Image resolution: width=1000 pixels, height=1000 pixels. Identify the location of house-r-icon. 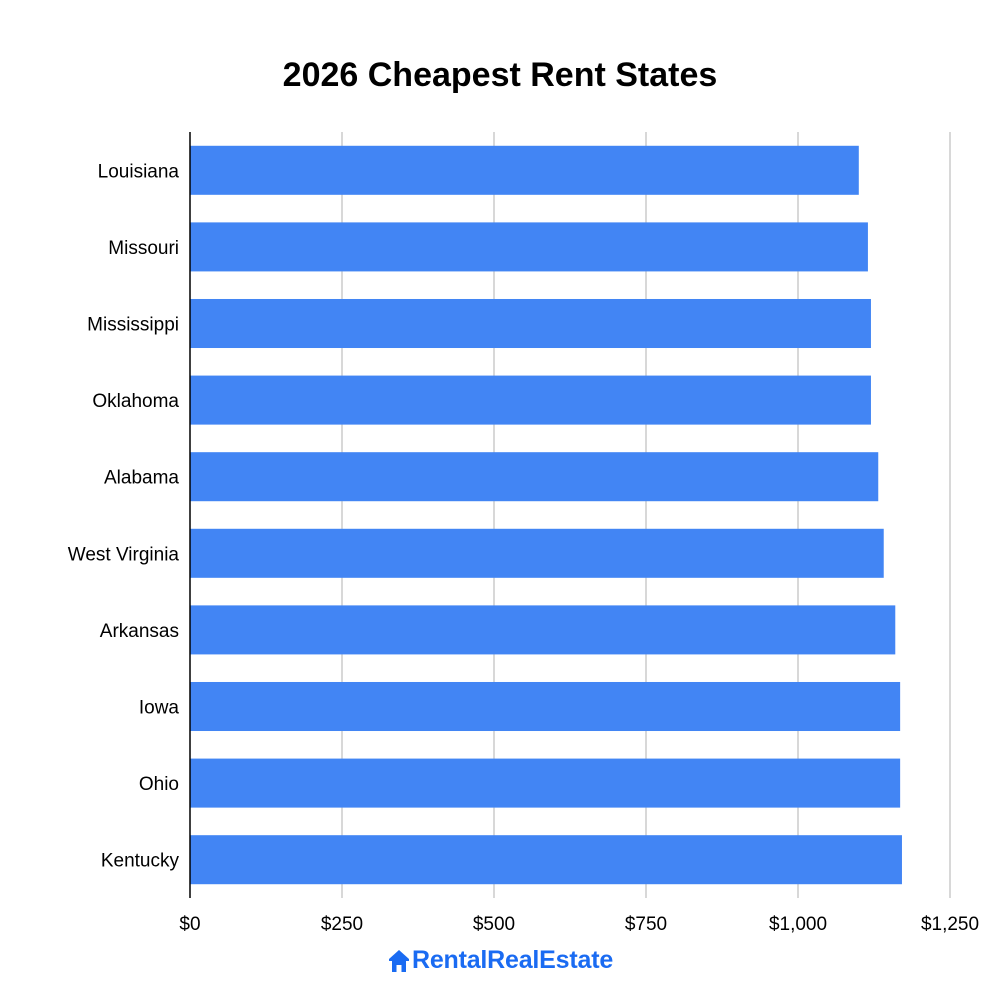
(398, 960).